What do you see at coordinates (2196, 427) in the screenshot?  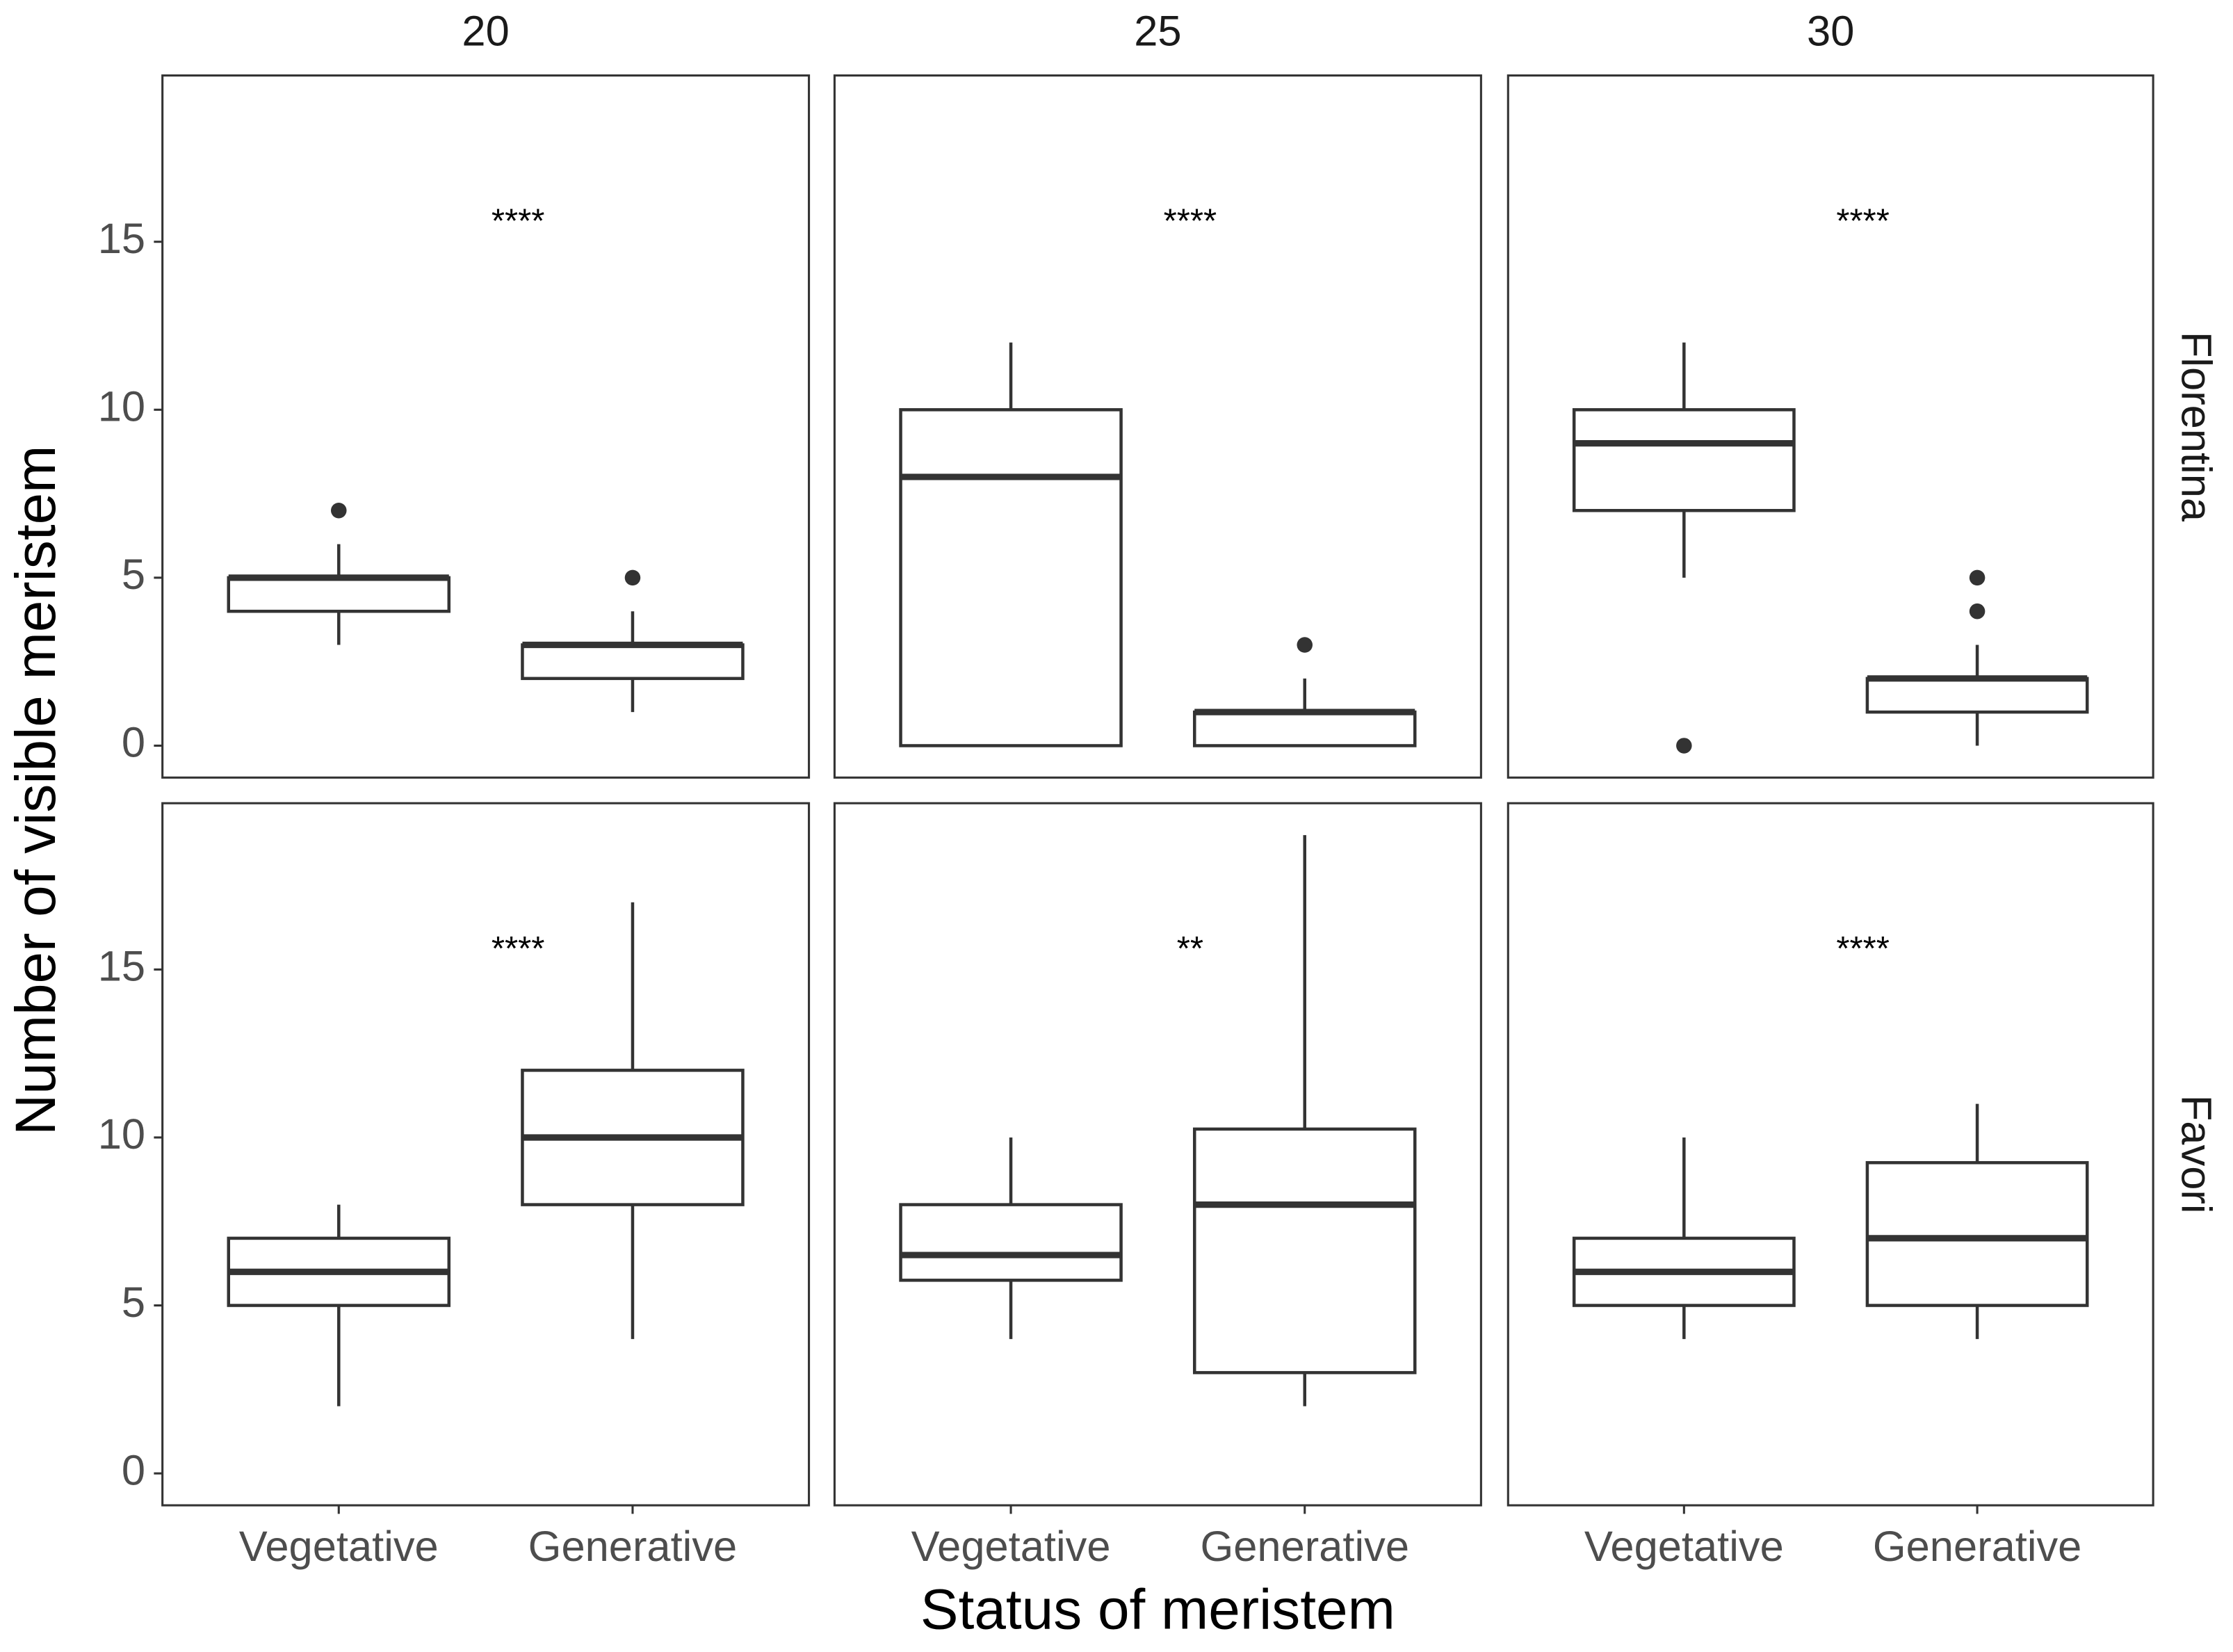 I see `row-strip-label: Florentina` at bounding box center [2196, 427].